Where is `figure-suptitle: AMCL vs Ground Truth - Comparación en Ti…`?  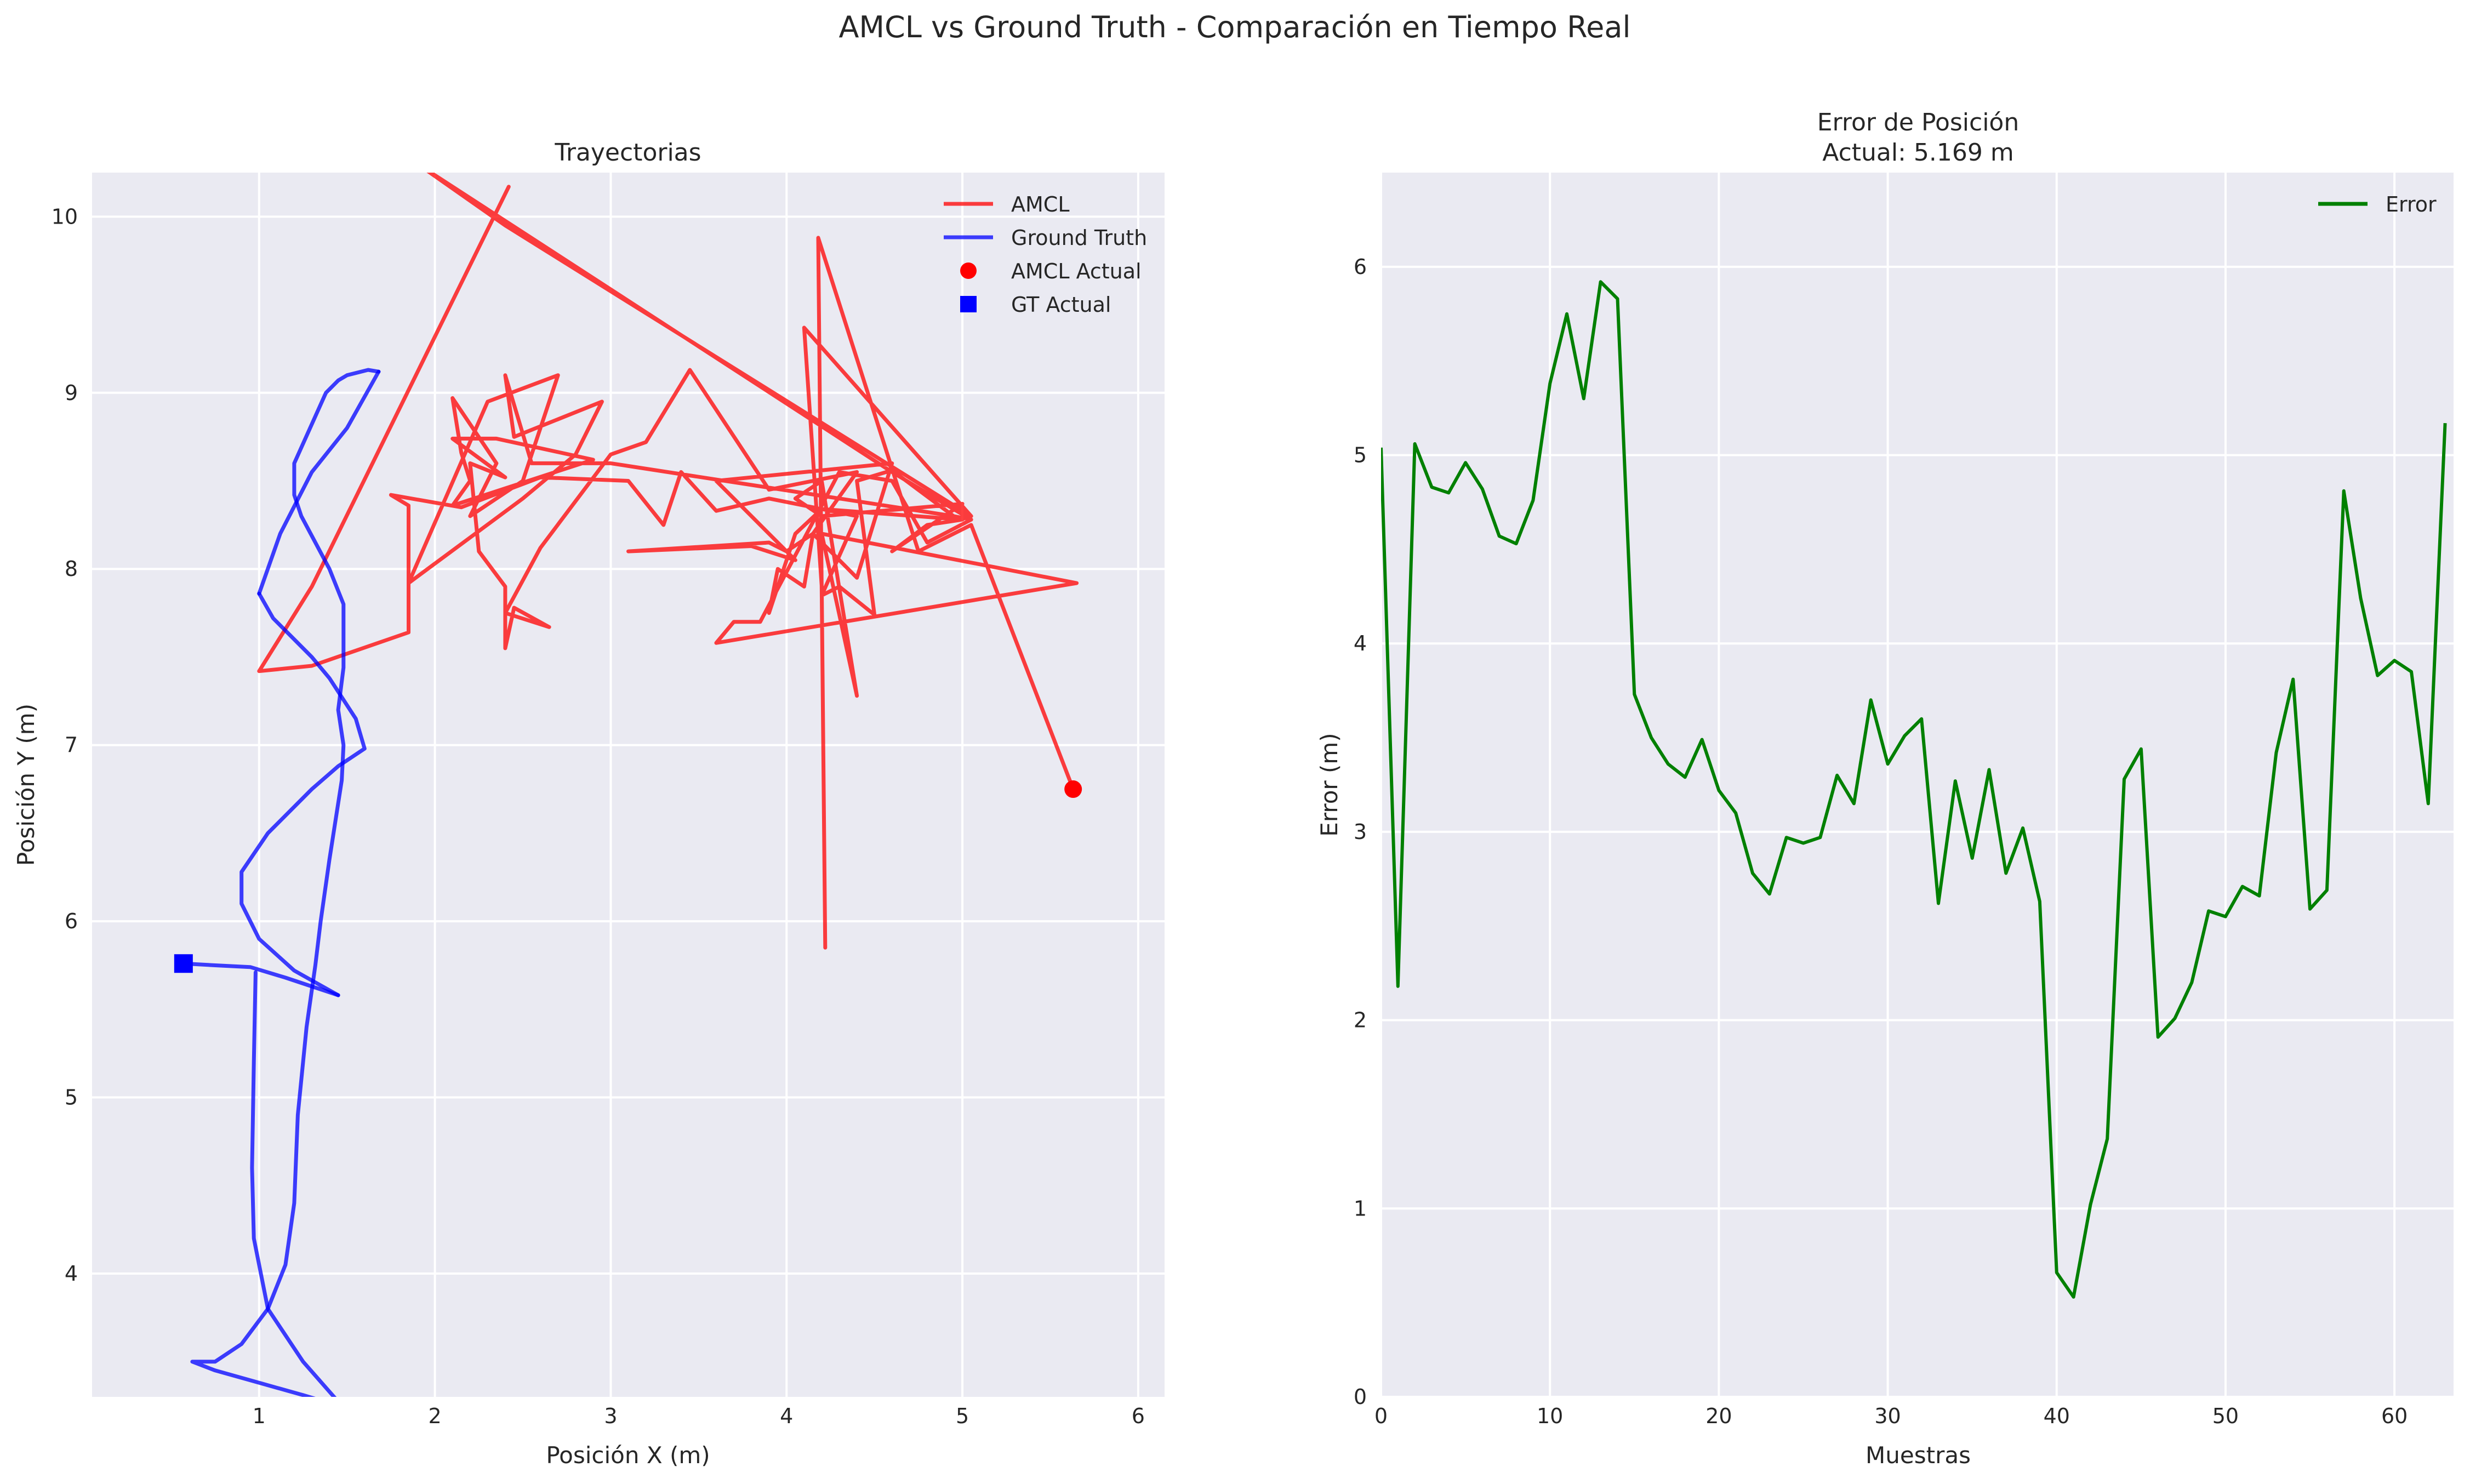 figure-suptitle: AMCL vs Ground Truth - Comparación en Ti… is located at coordinates (1234, 27).